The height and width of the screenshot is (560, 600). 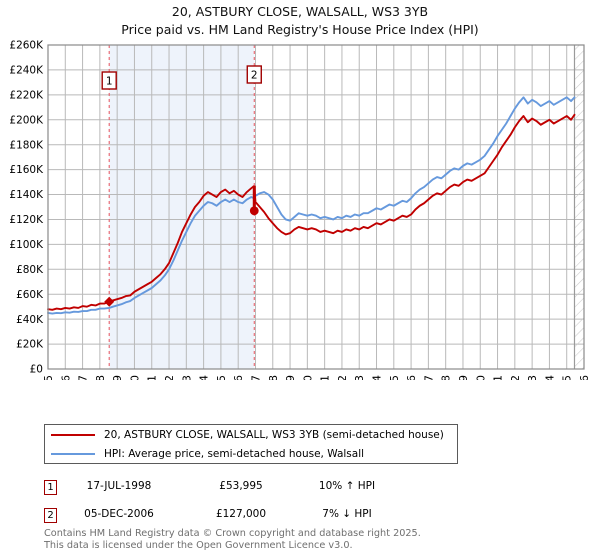 I want to click on marker-points, so click(x=181, y=246).